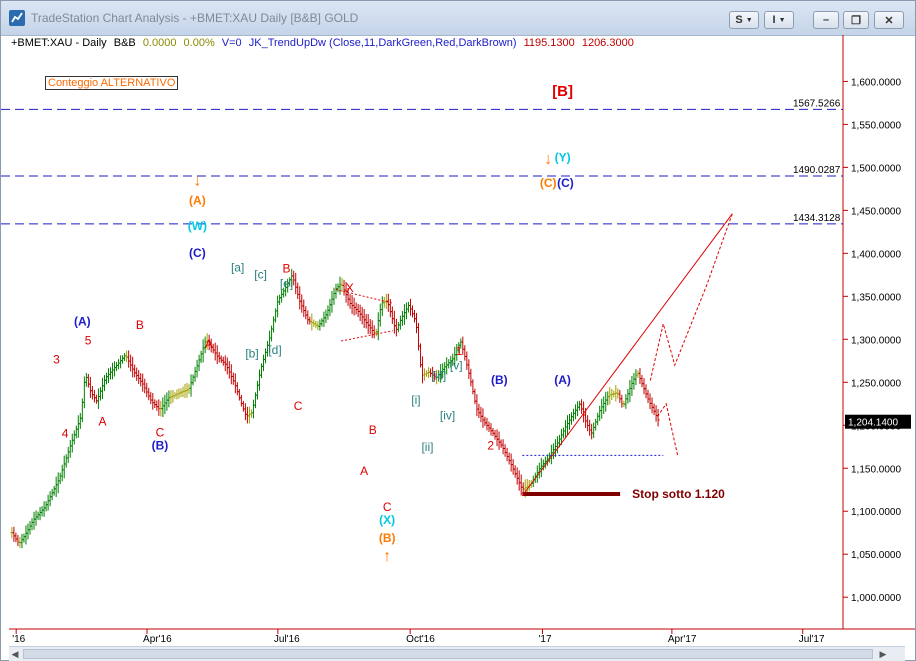  What do you see at coordinates (237, 267) in the screenshot?
I see `wave-label: [a]` at bounding box center [237, 267].